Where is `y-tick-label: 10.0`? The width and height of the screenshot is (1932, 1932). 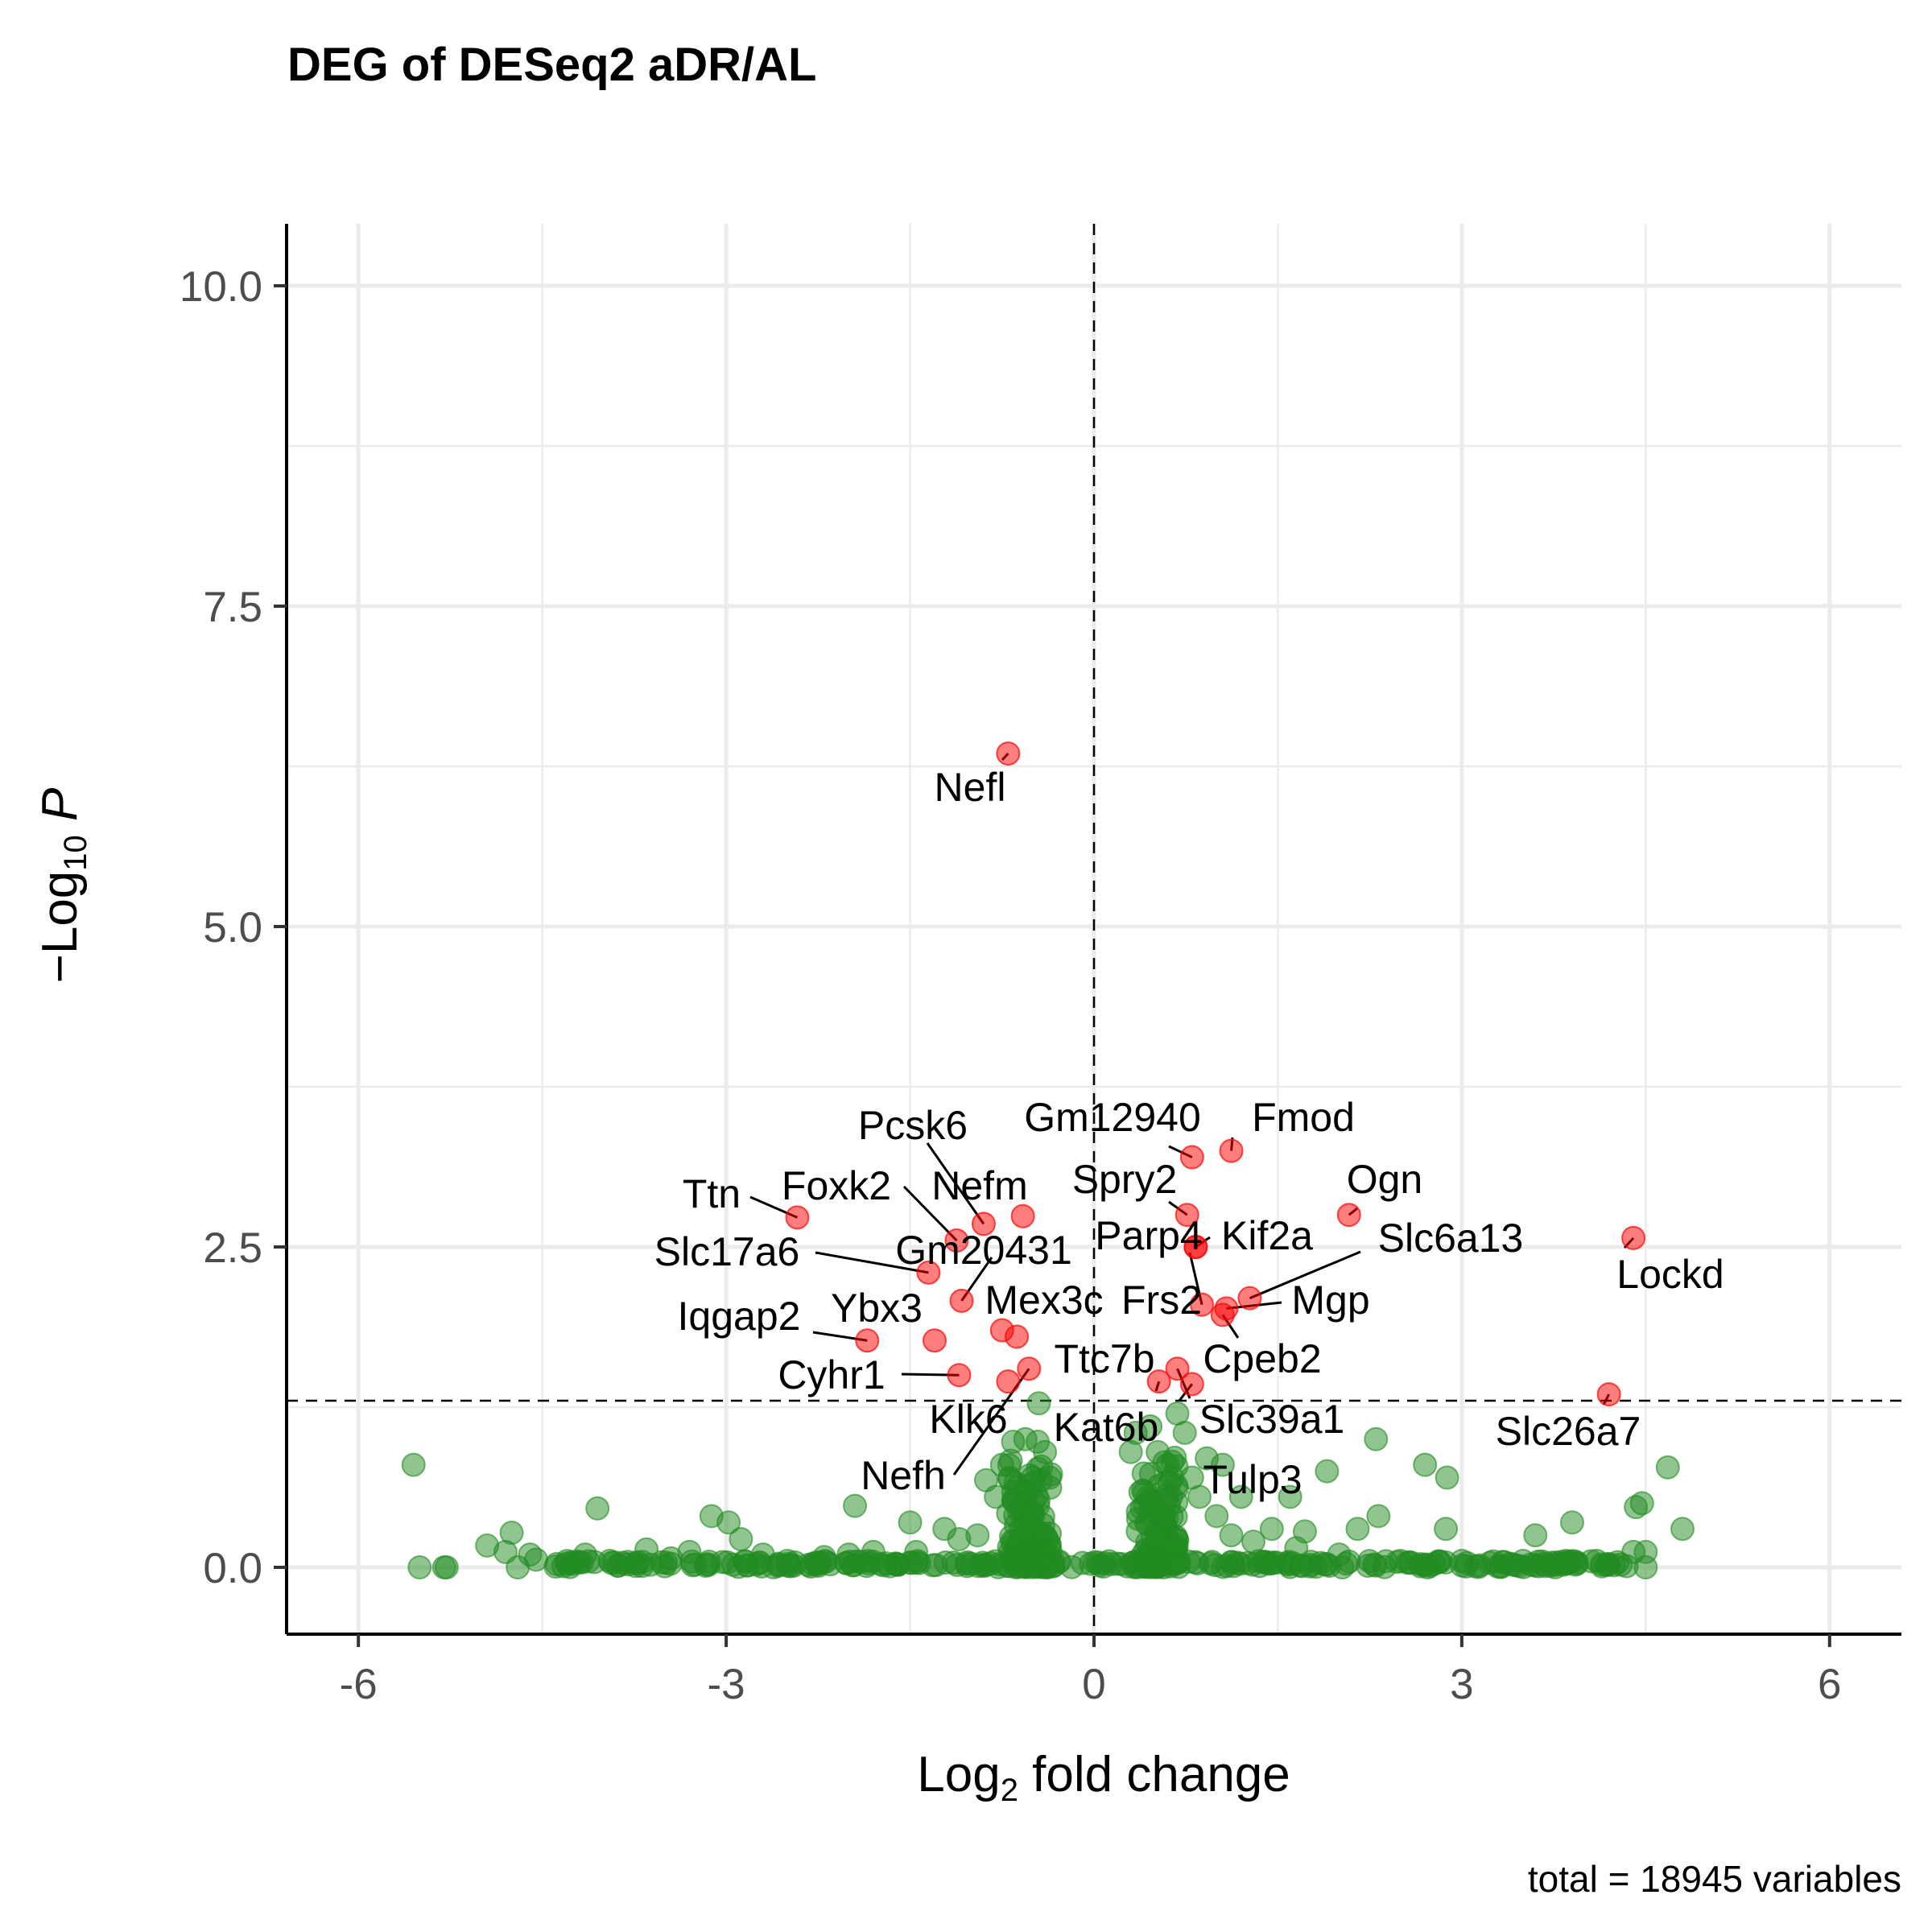 y-tick-label: 10.0 is located at coordinates (221, 287).